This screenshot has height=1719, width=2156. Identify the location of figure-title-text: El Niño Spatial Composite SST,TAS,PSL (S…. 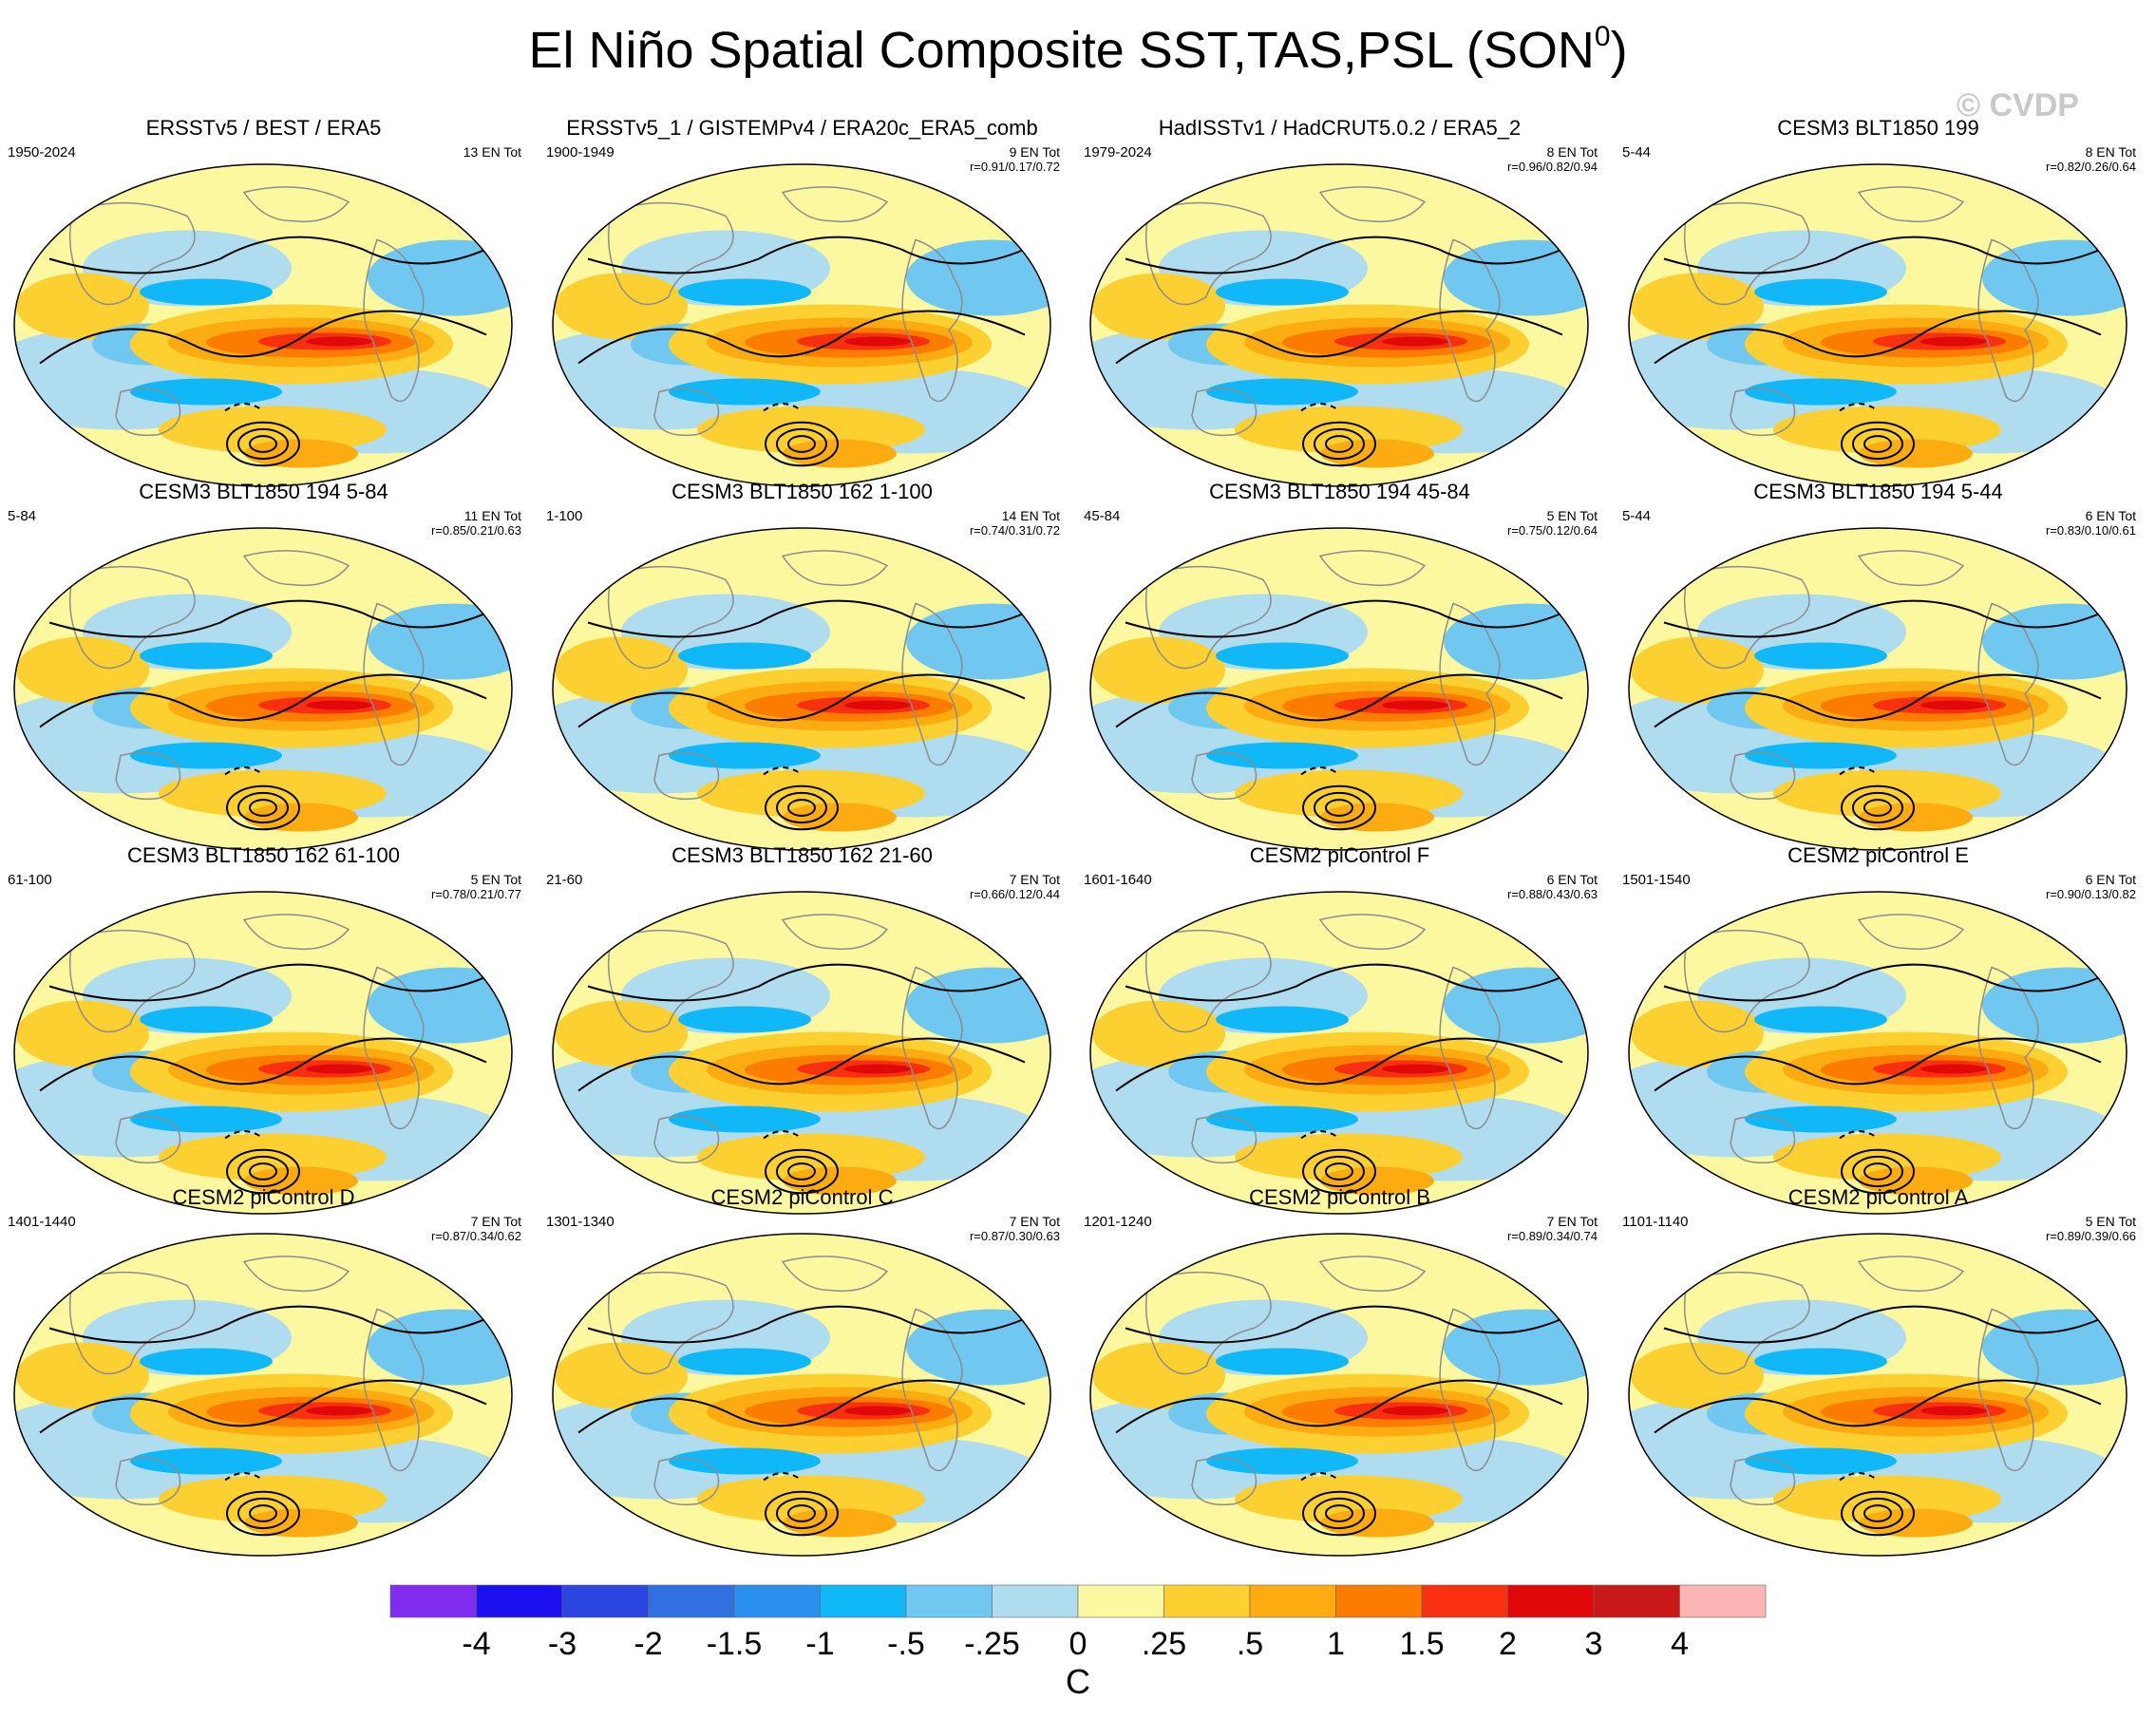
(1061, 50).